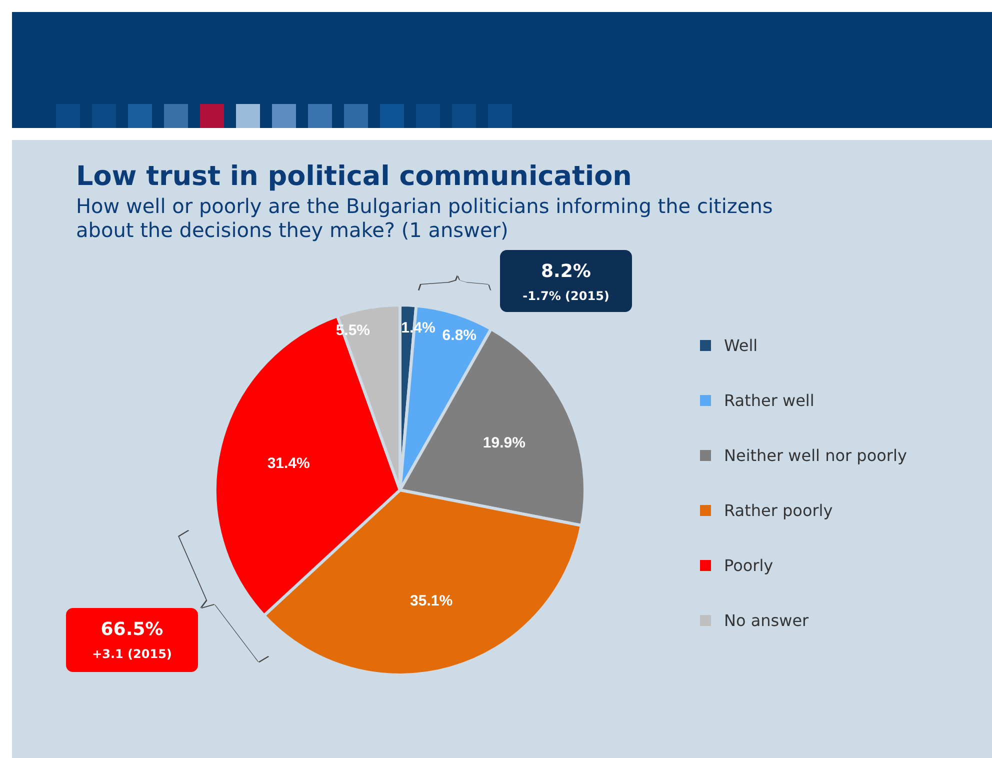  What do you see at coordinates (778, 510) in the screenshot?
I see `legend-label: Rather poorly` at bounding box center [778, 510].